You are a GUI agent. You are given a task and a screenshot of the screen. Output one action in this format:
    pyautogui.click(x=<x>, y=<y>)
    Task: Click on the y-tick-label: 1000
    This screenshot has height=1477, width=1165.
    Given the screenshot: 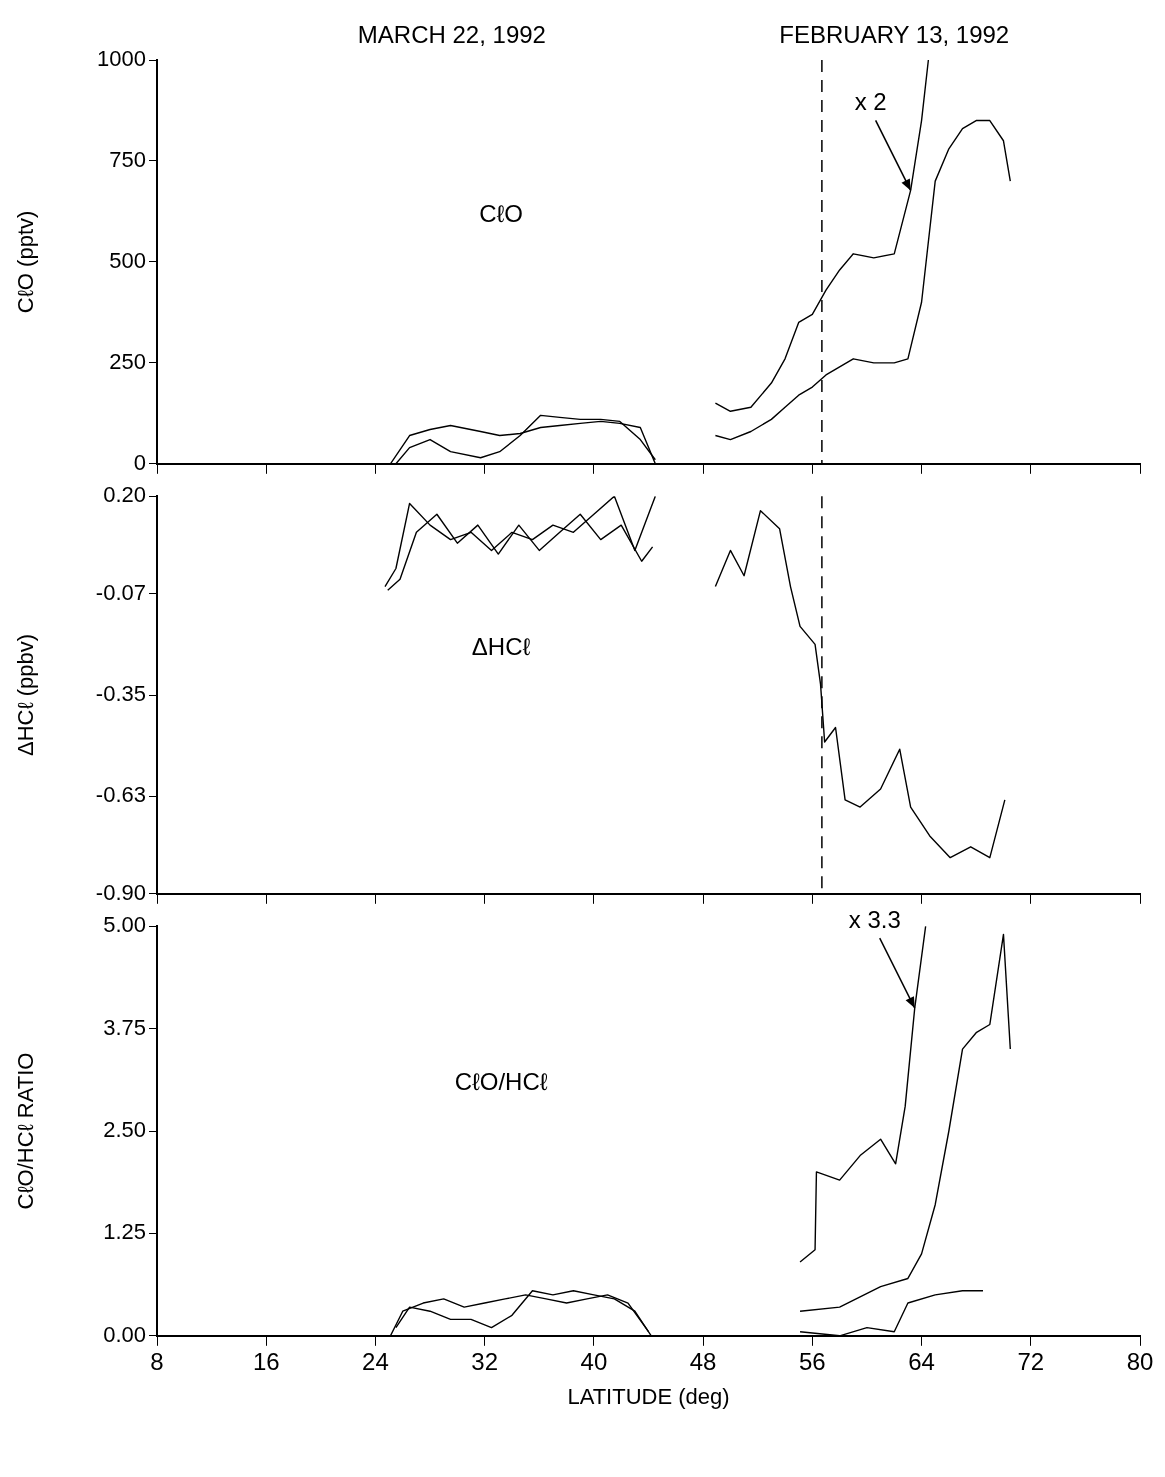 What is the action you would take?
    pyautogui.click(x=121, y=59)
    